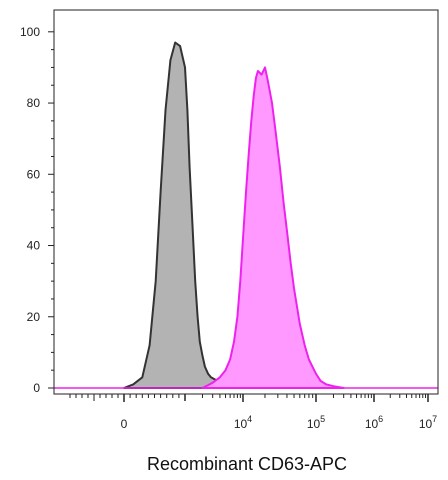 The image size is (448, 480). Describe the element at coordinates (243, 422) in the screenshot. I see `x-tick-label: 10⁴` at that location.